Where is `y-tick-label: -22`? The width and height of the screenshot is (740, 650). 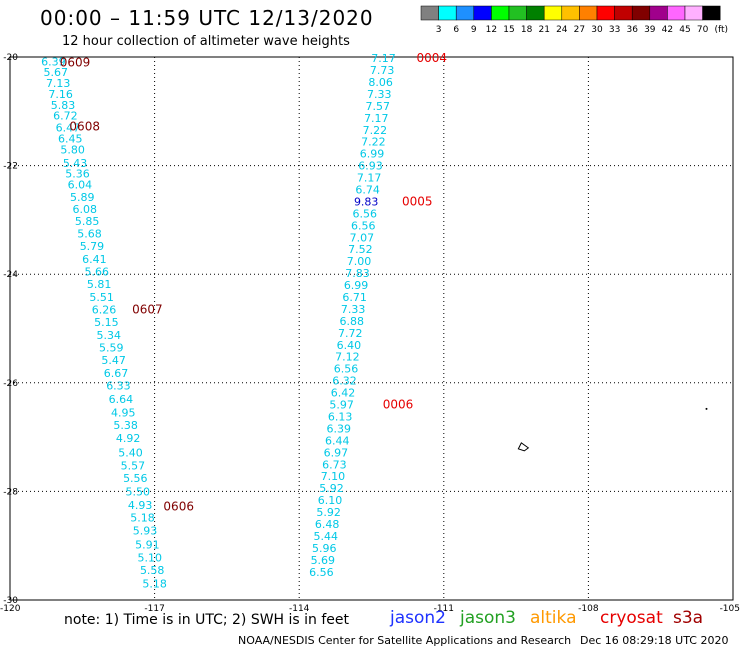
y-tick-label: -22 is located at coordinates (10, 167).